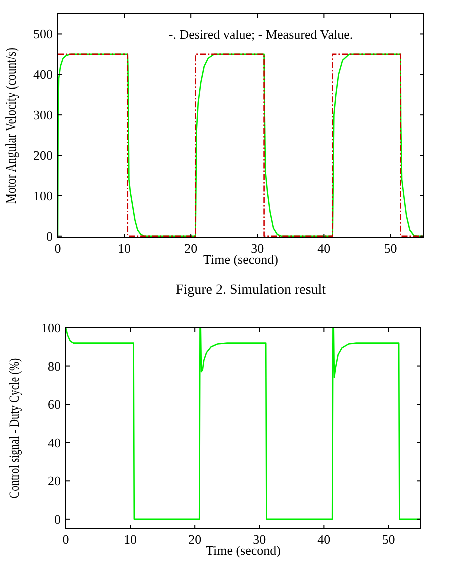 This screenshot has height=562, width=464. I want to click on y-tick-label: 40, so click(54, 442).